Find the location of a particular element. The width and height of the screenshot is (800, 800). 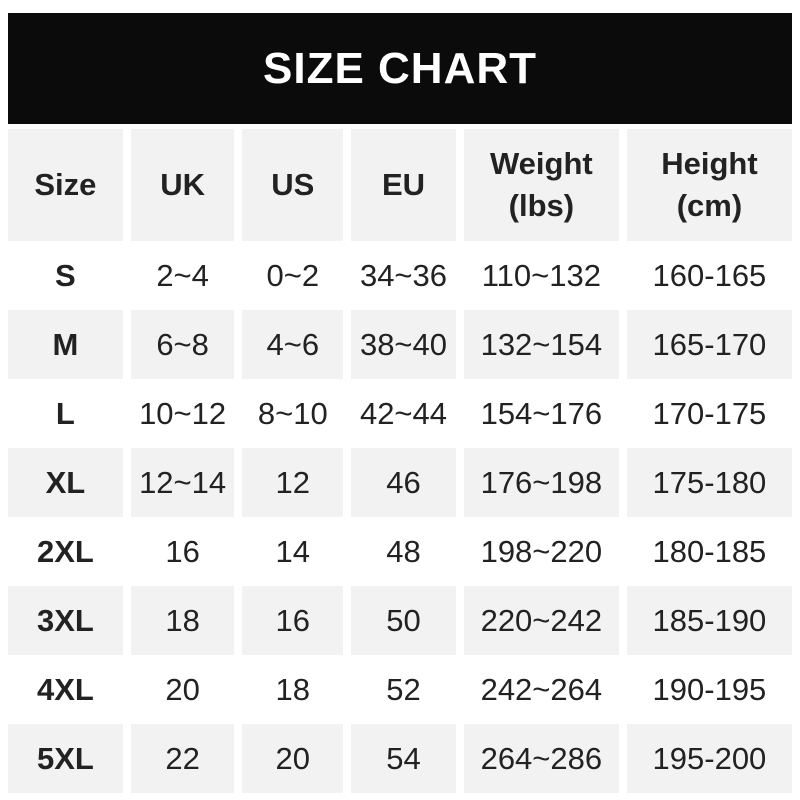

cell-uk: 2~4 is located at coordinates (182, 275).